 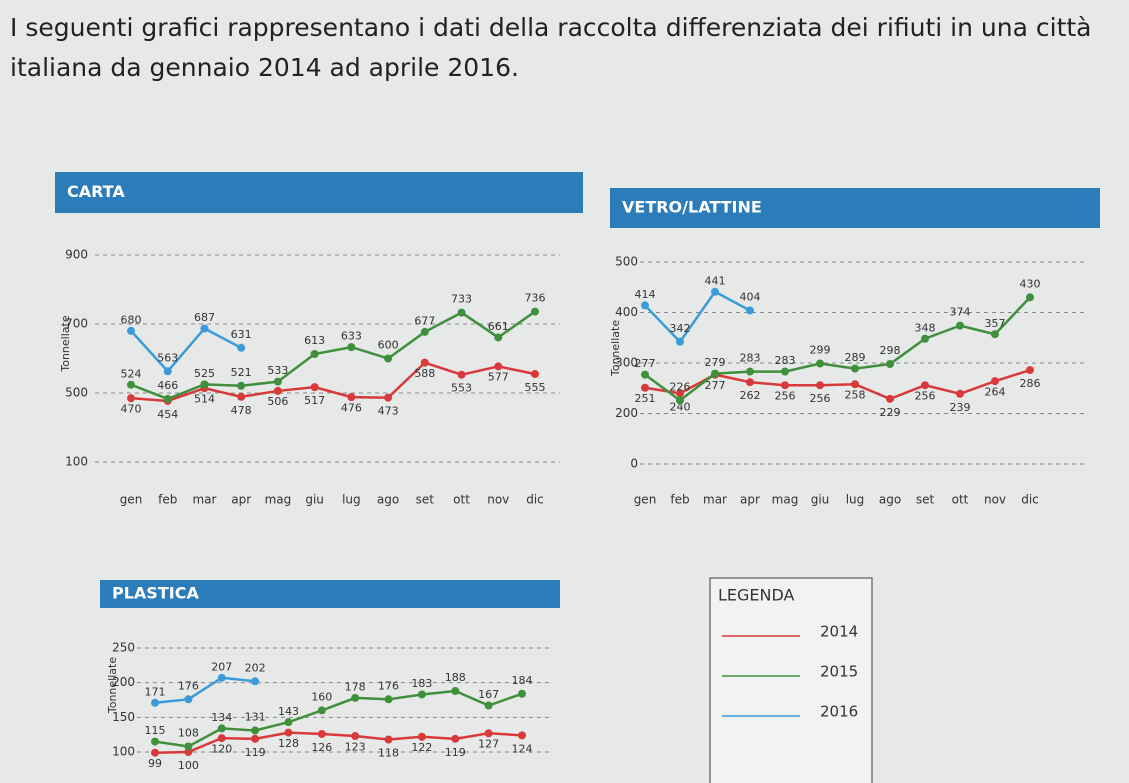 What do you see at coordinates (388, 411) in the screenshot?
I see `data-label: 473` at bounding box center [388, 411].